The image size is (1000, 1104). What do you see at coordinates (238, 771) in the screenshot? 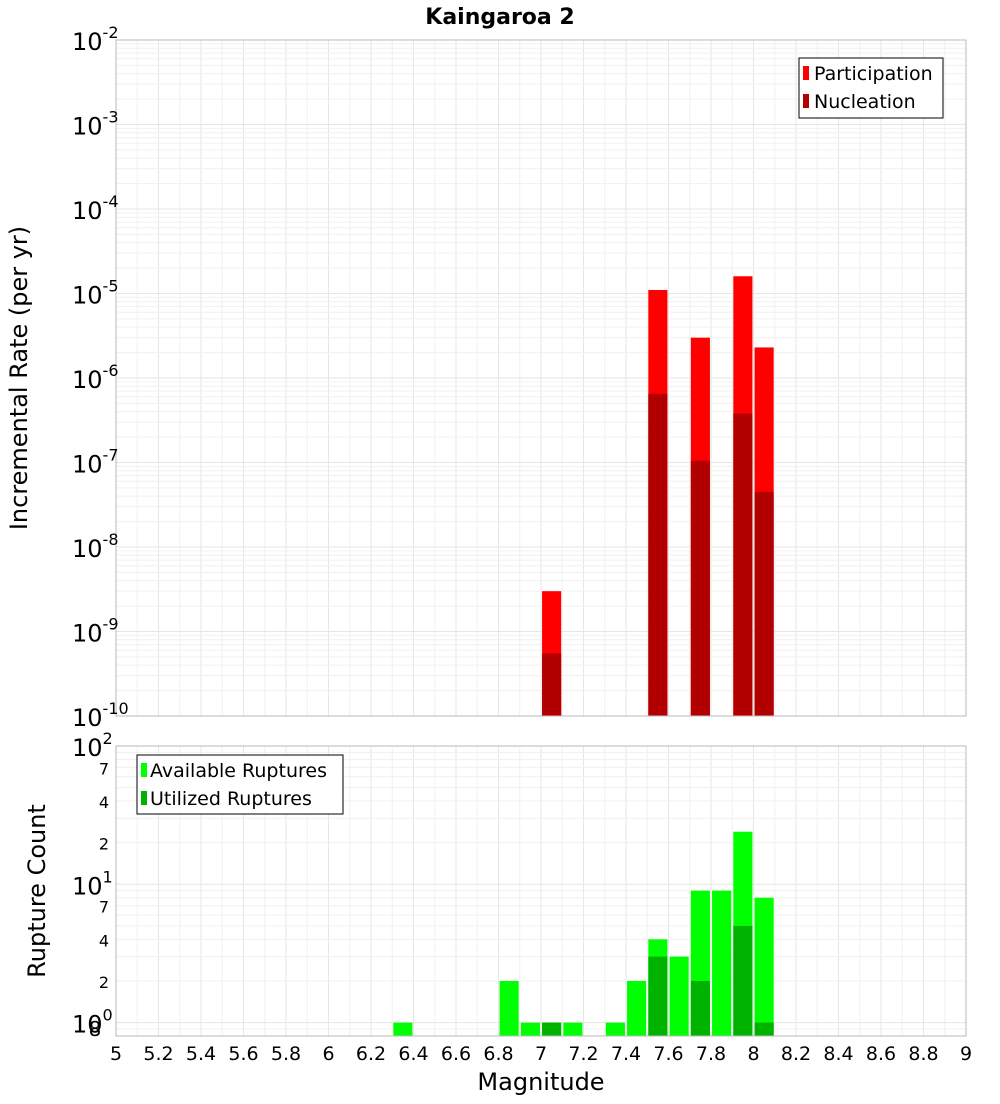
I see `available-ruptures-legend-label: Available Ruptures` at bounding box center [238, 771].